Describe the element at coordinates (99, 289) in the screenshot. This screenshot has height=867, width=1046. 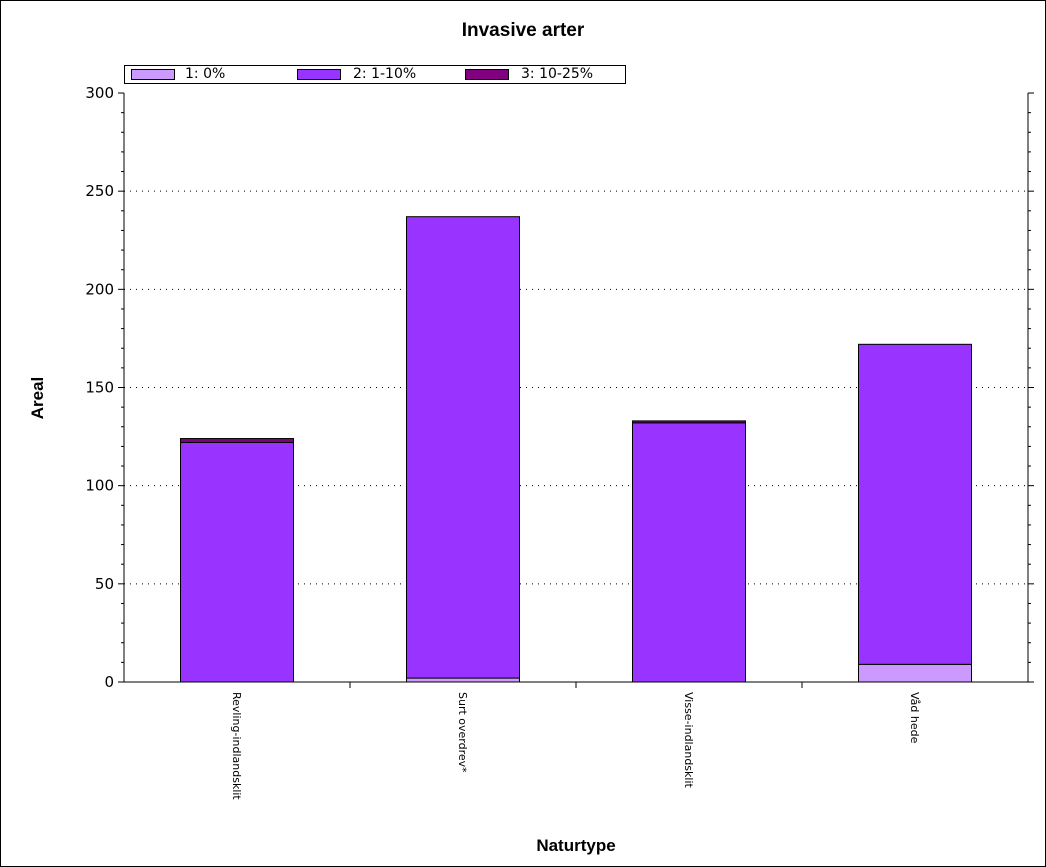
I see `y-tick-label: 200` at that location.